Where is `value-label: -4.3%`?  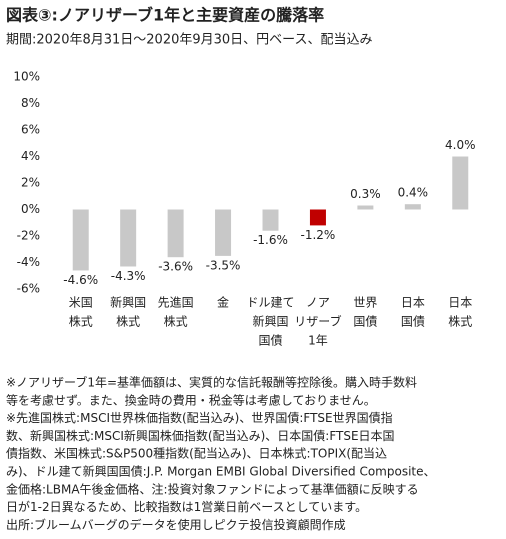
value-label: -4.3% is located at coordinates (128, 276).